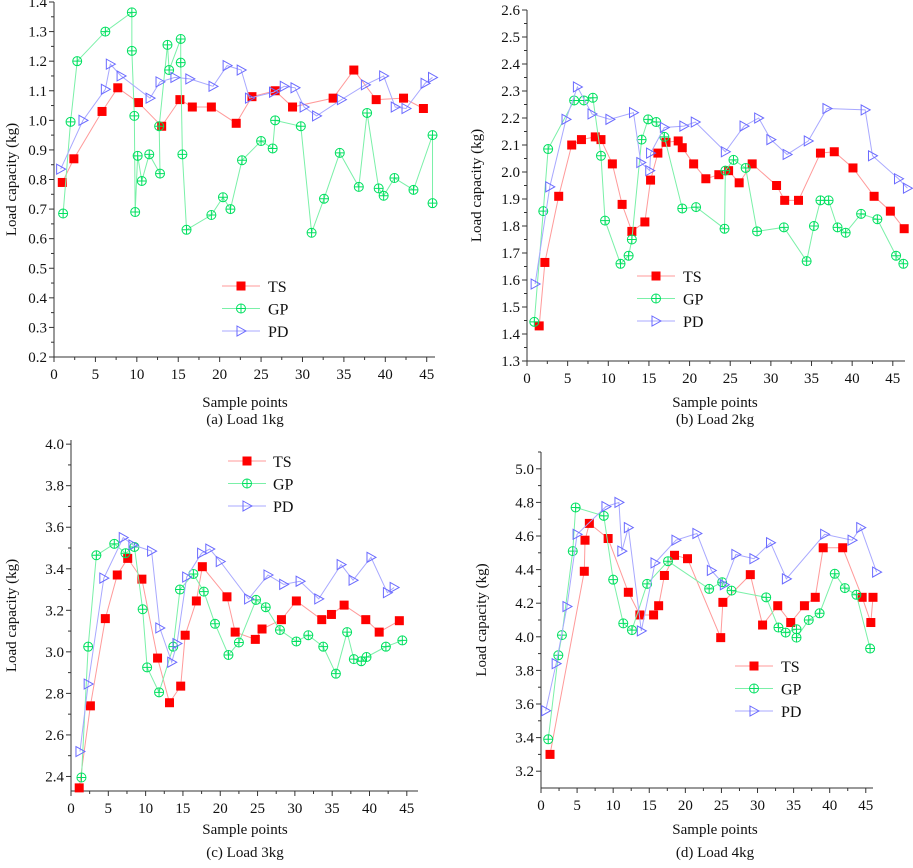 The image size is (913, 868). I want to click on y-tick-label: 4.0, so click(524, 638).